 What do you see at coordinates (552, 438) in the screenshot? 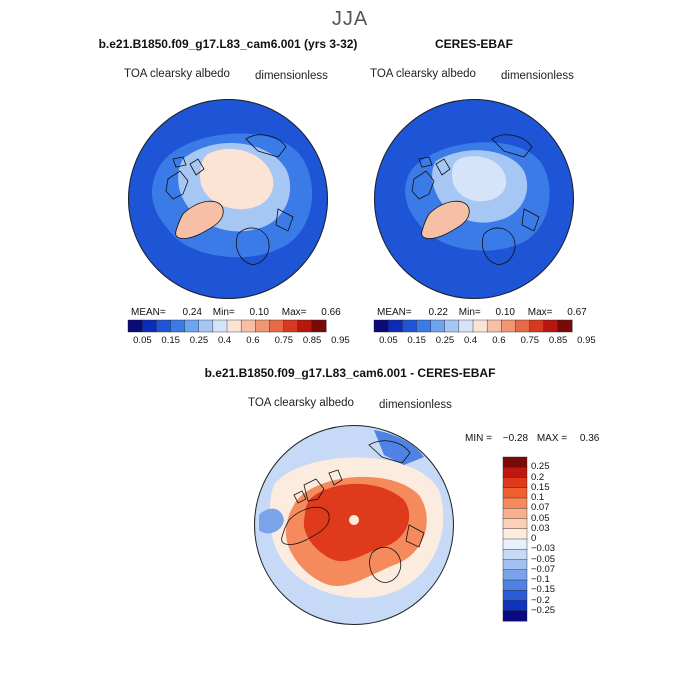
I see `panel3-max-label: MAX =` at bounding box center [552, 438].